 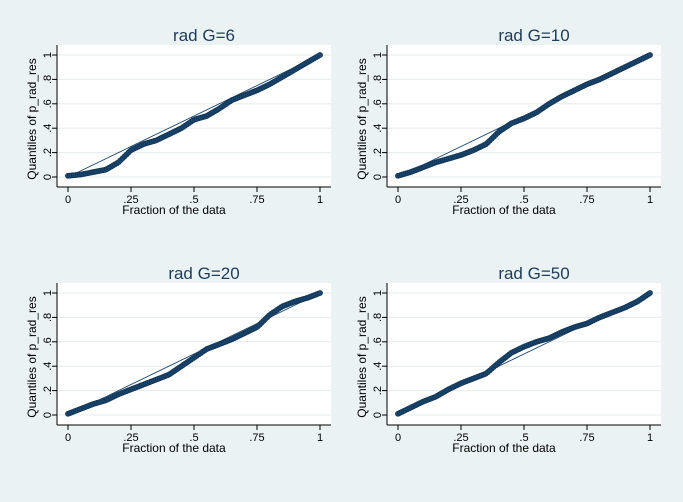 What do you see at coordinates (533, 35) in the screenshot?
I see `chart-title: rad G=10` at bounding box center [533, 35].